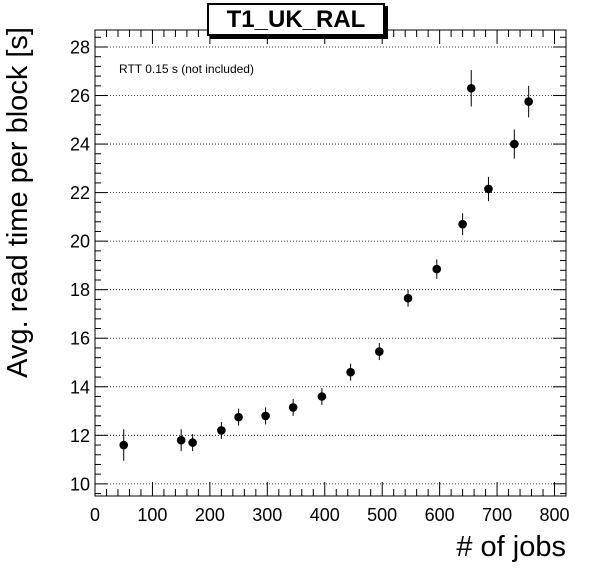  What do you see at coordinates (554, 515) in the screenshot?
I see `x-tick-label: 800` at bounding box center [554, 515].